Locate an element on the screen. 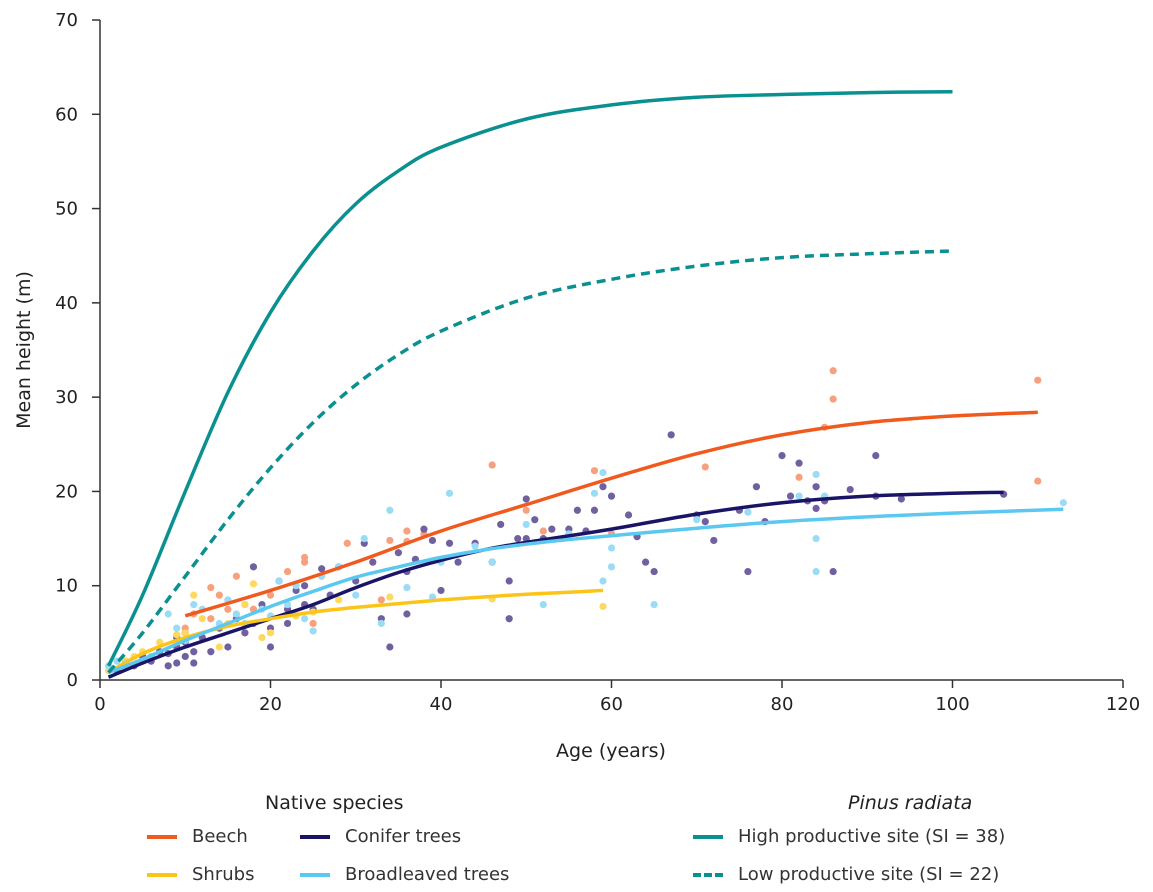  legend-swatch-conifer-trees is located at coordinates (315, 836).